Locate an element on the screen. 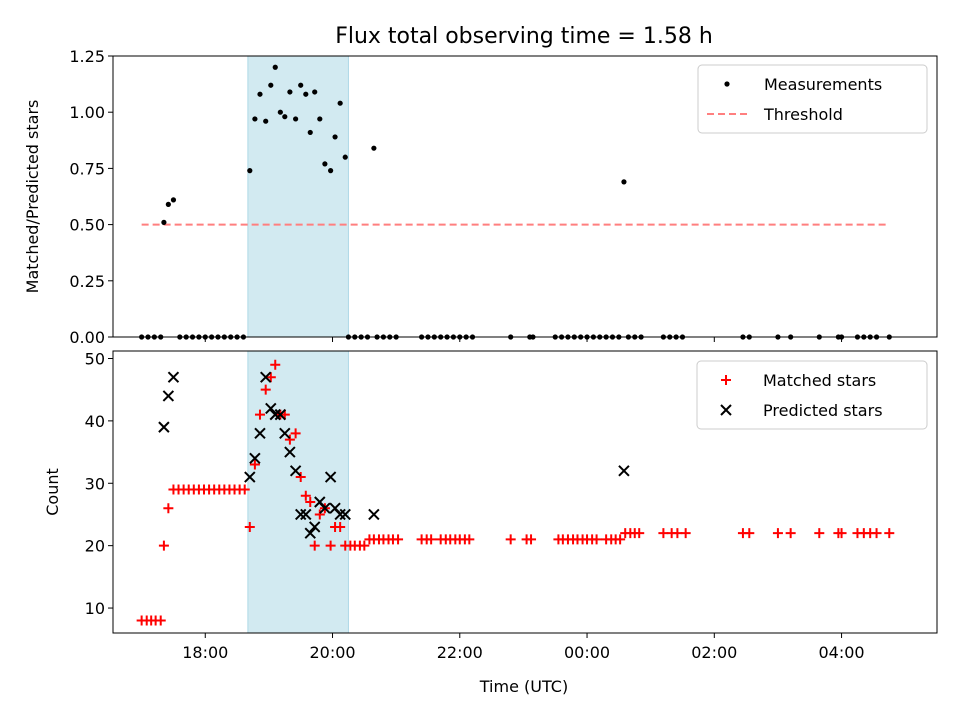  x-tick-label: 04:00 is located at coordinates (842, 652).